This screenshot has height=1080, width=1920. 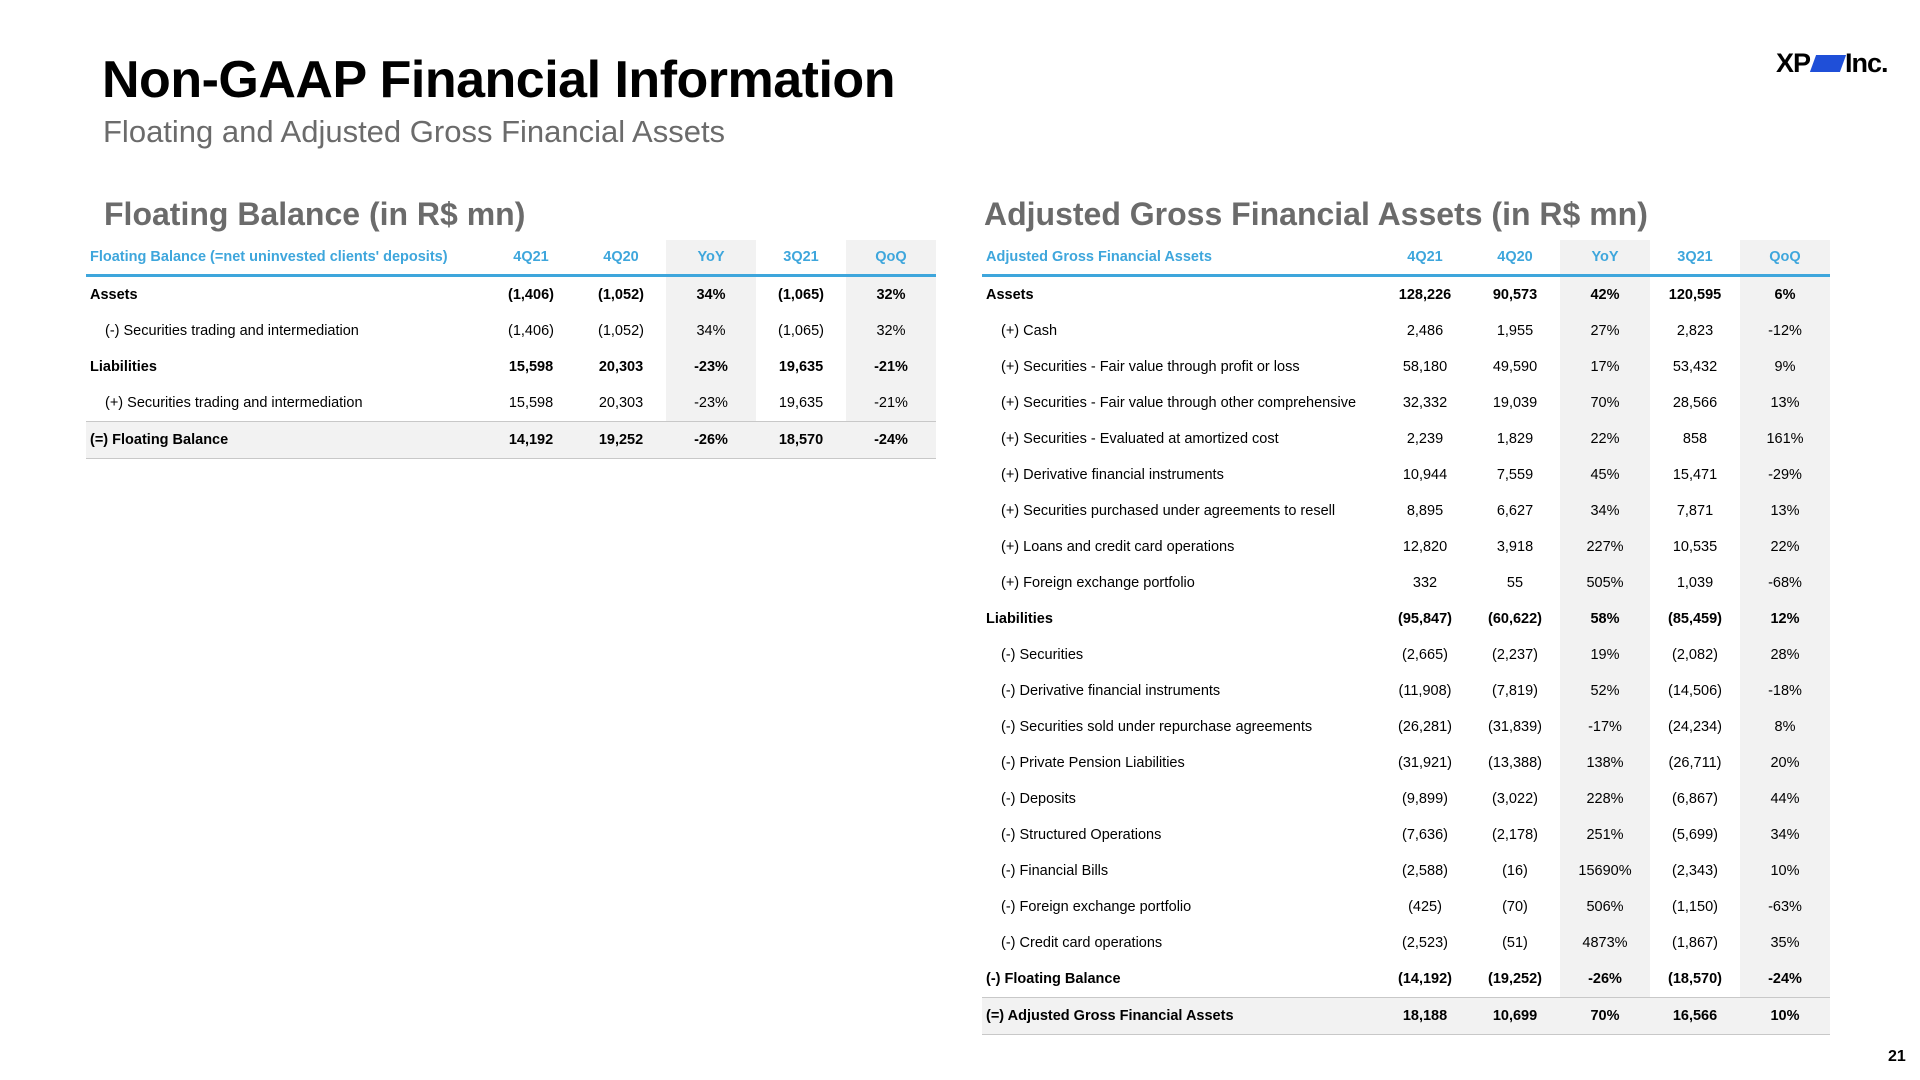 I want to click on table-cell: (31,839), so click(x=1514, y=727).